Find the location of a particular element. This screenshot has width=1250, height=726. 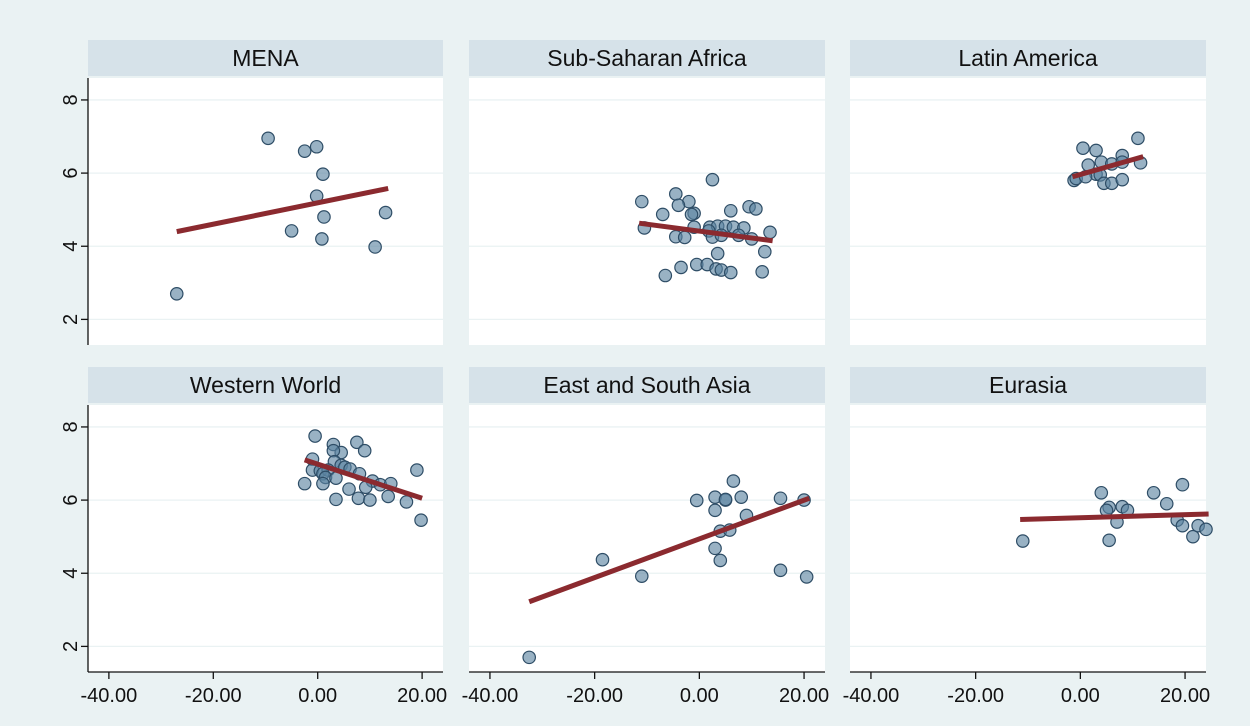

facet-panel: Eurasia -40.00 -20.00 0.00 20.00 is located at coordinates (1028, 537).